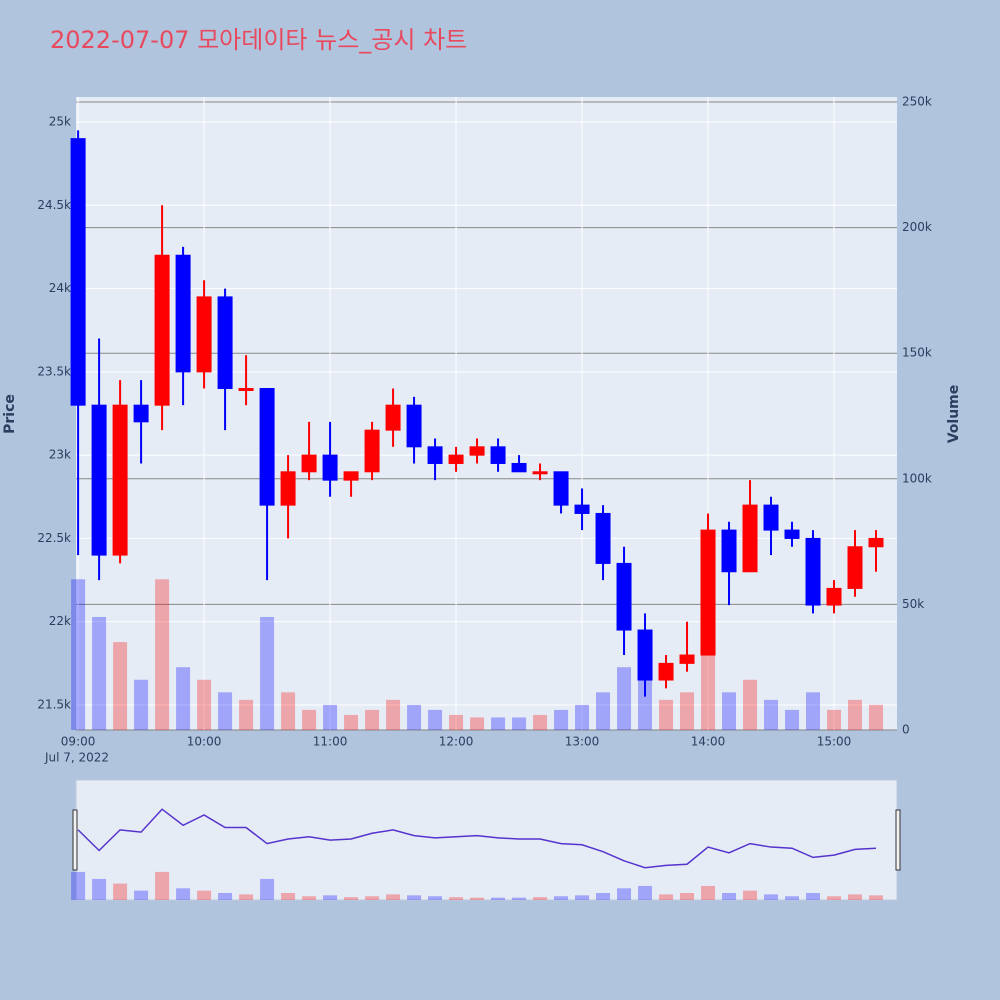 This screenshot has height=1000, width=1000. I want to click on chart-title: 2022-07-07 모아데이타 뉴스_공시 차트, so click(258, 40).